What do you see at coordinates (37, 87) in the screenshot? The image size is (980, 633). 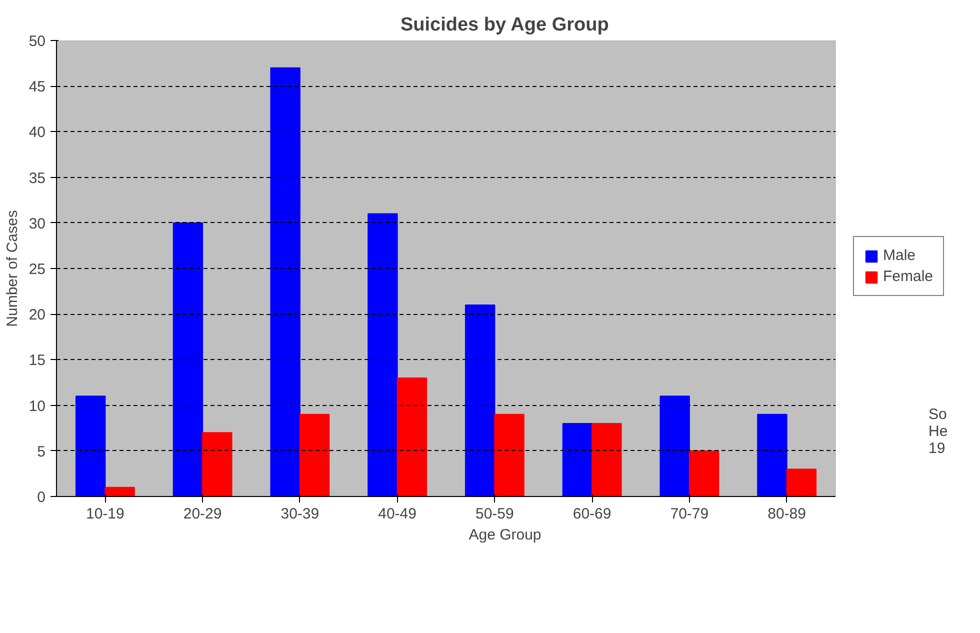 I see `y-tick-label: 45` at bounding box center [37, 87].